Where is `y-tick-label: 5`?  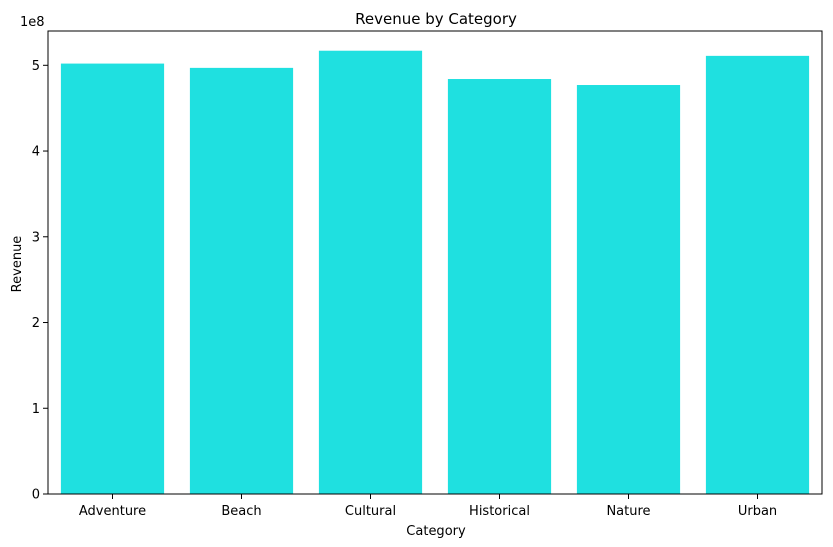
y-tick-label: 5 is located at coordinates (36, 66).